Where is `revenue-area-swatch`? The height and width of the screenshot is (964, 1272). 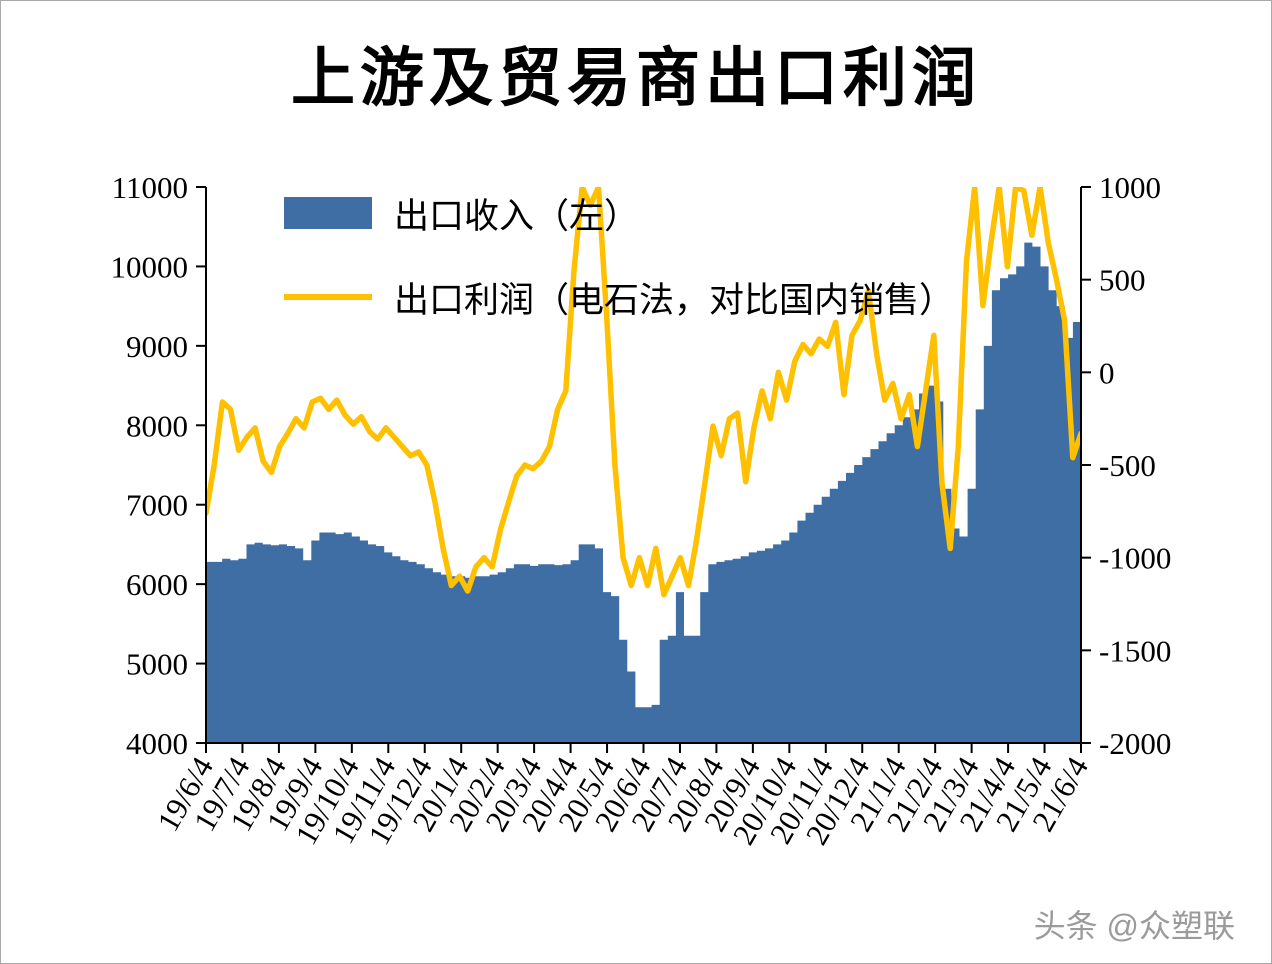
revenue-area-swatch is located at coordinates (328, 213).